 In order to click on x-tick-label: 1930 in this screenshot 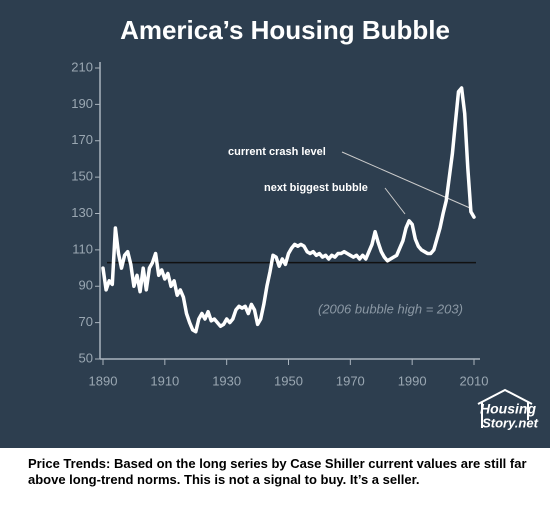, I will do `click(226, 380)`.